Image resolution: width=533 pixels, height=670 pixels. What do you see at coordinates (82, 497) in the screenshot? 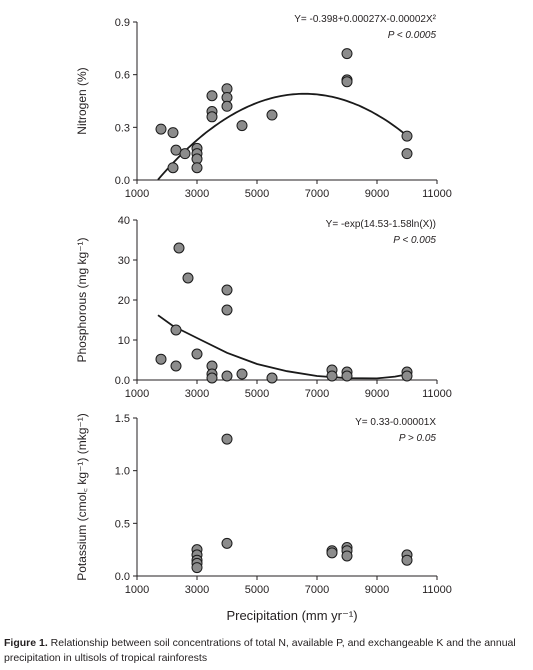
I see `y-axis-label: Potassium (cmol꜀ kg⁻¹) (mkg⁻¹)` at bounding box center [82, 497].